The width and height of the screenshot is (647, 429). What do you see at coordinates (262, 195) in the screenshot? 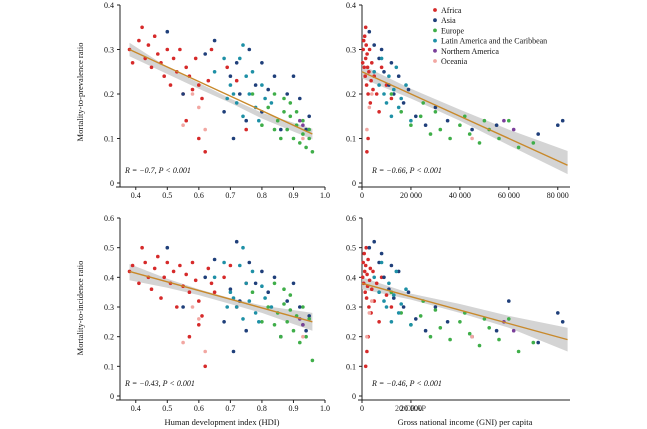
I see `x-tick-label: 0.8` at bounding box center [262, 195].